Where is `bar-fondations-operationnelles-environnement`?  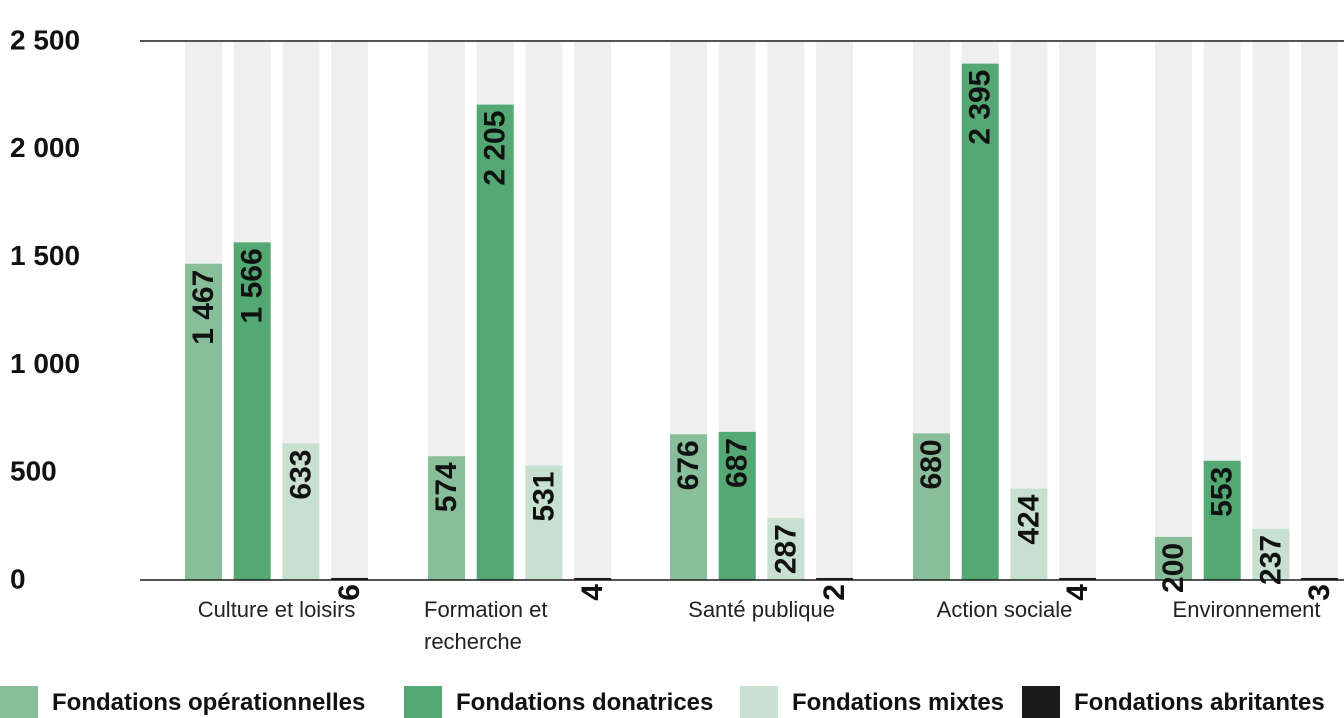
bar-fondations-operationnelles-environnement is located at coordinates (1173, 558).